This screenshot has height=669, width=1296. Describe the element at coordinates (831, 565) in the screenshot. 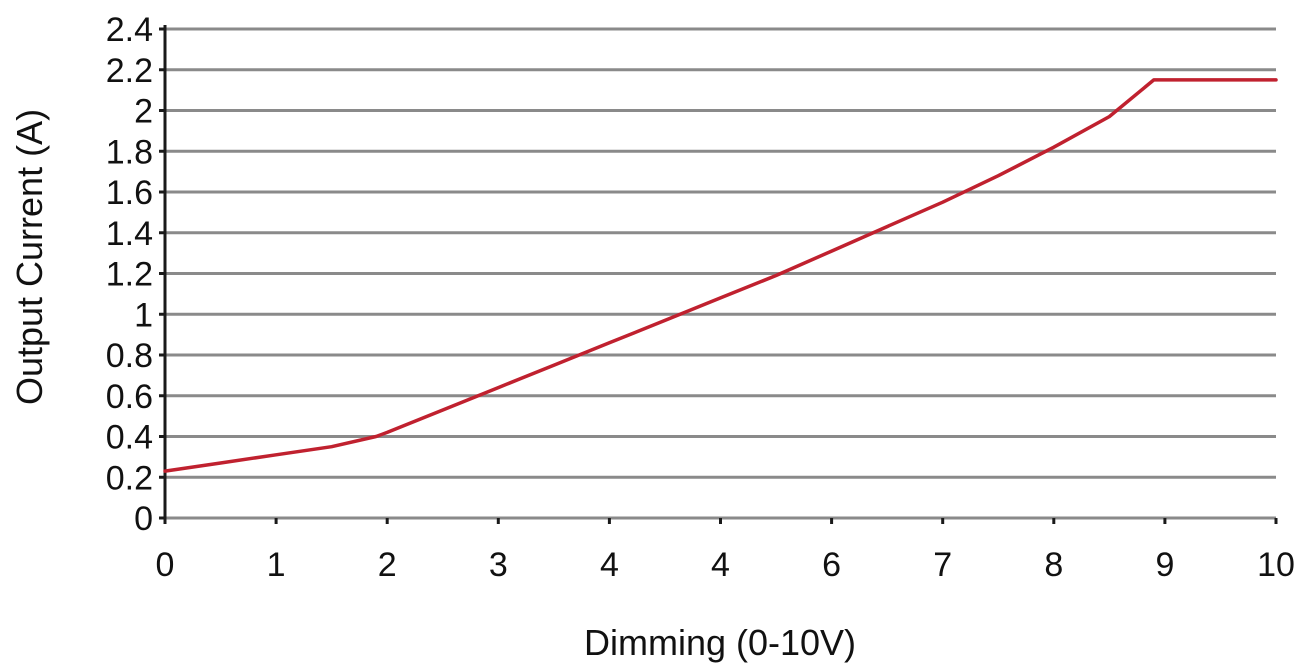

I see `x-tick-label: 6` at that location.